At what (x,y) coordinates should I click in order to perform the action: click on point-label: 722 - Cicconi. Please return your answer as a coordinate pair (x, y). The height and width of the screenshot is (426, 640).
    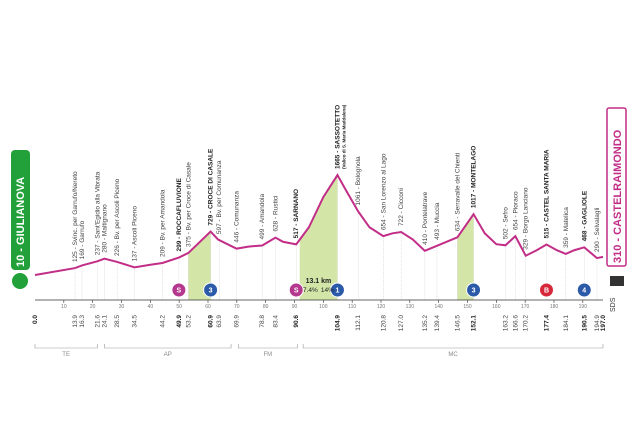
    Looking at the image, I should click on (401, 207).